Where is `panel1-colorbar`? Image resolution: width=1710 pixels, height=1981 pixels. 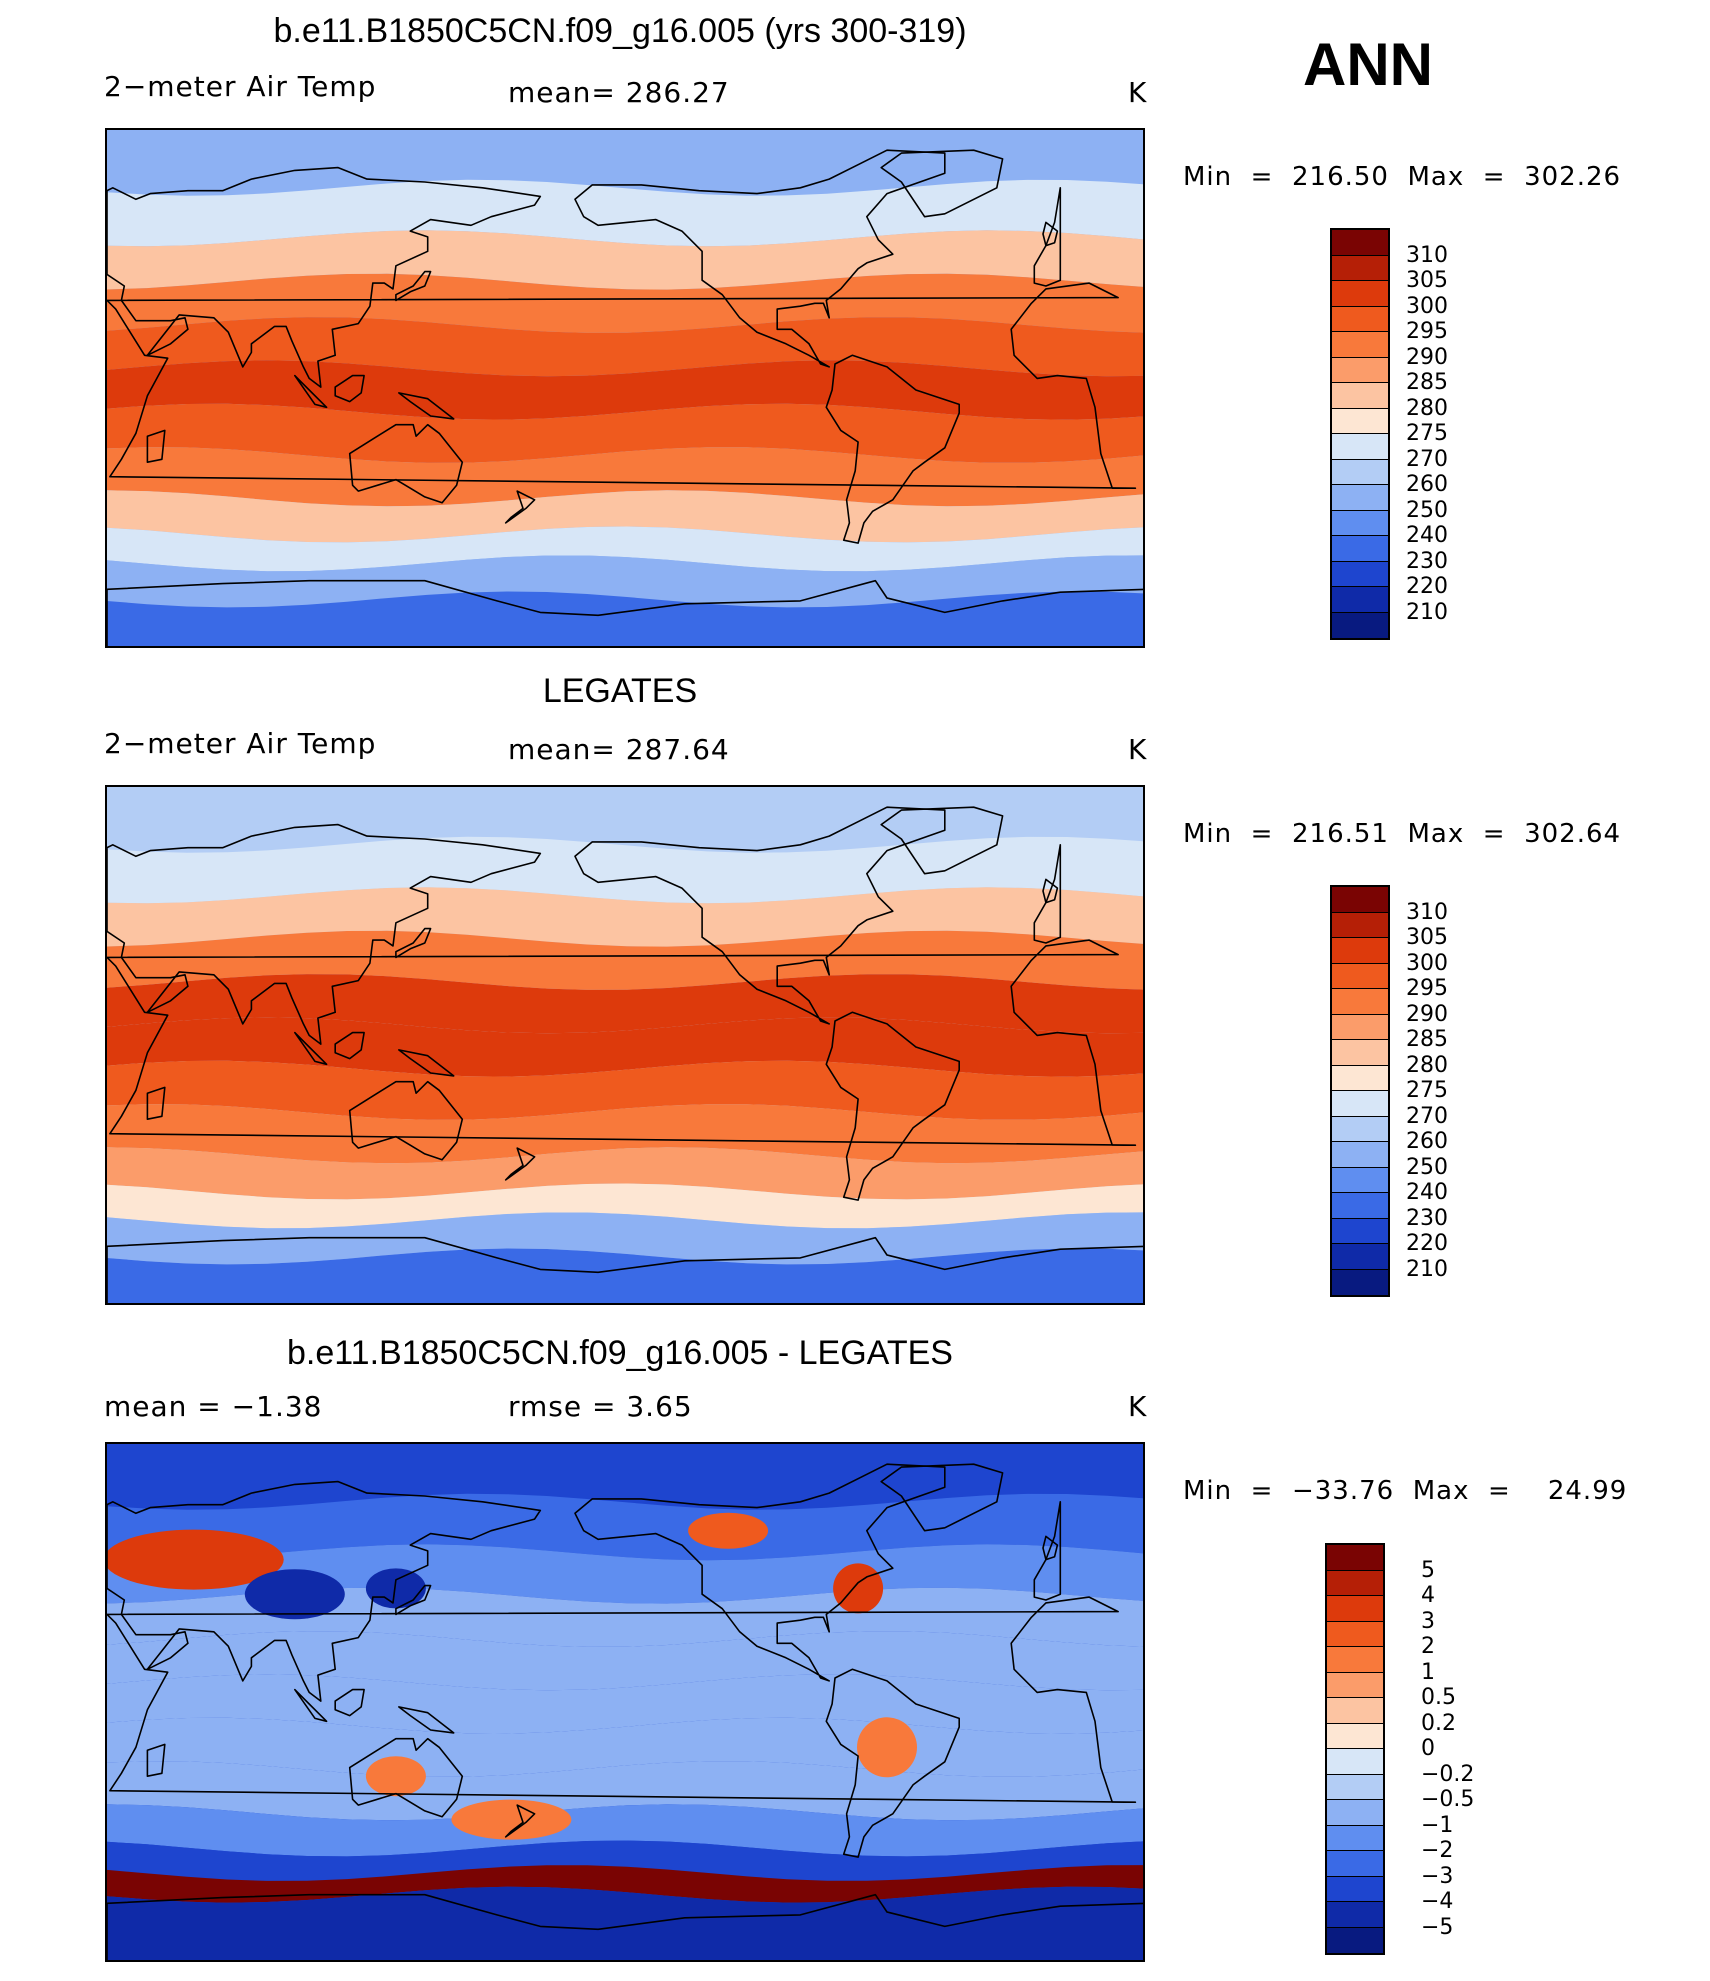 panel1-colorbar is located at coordinates (1360, 434).